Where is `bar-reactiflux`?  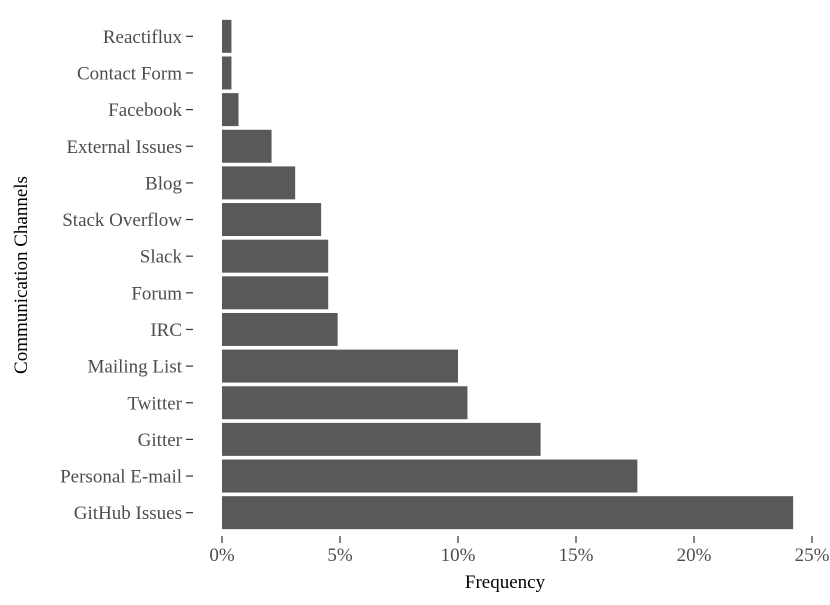 bar-reactiflux is located at coordinates (227, 36).